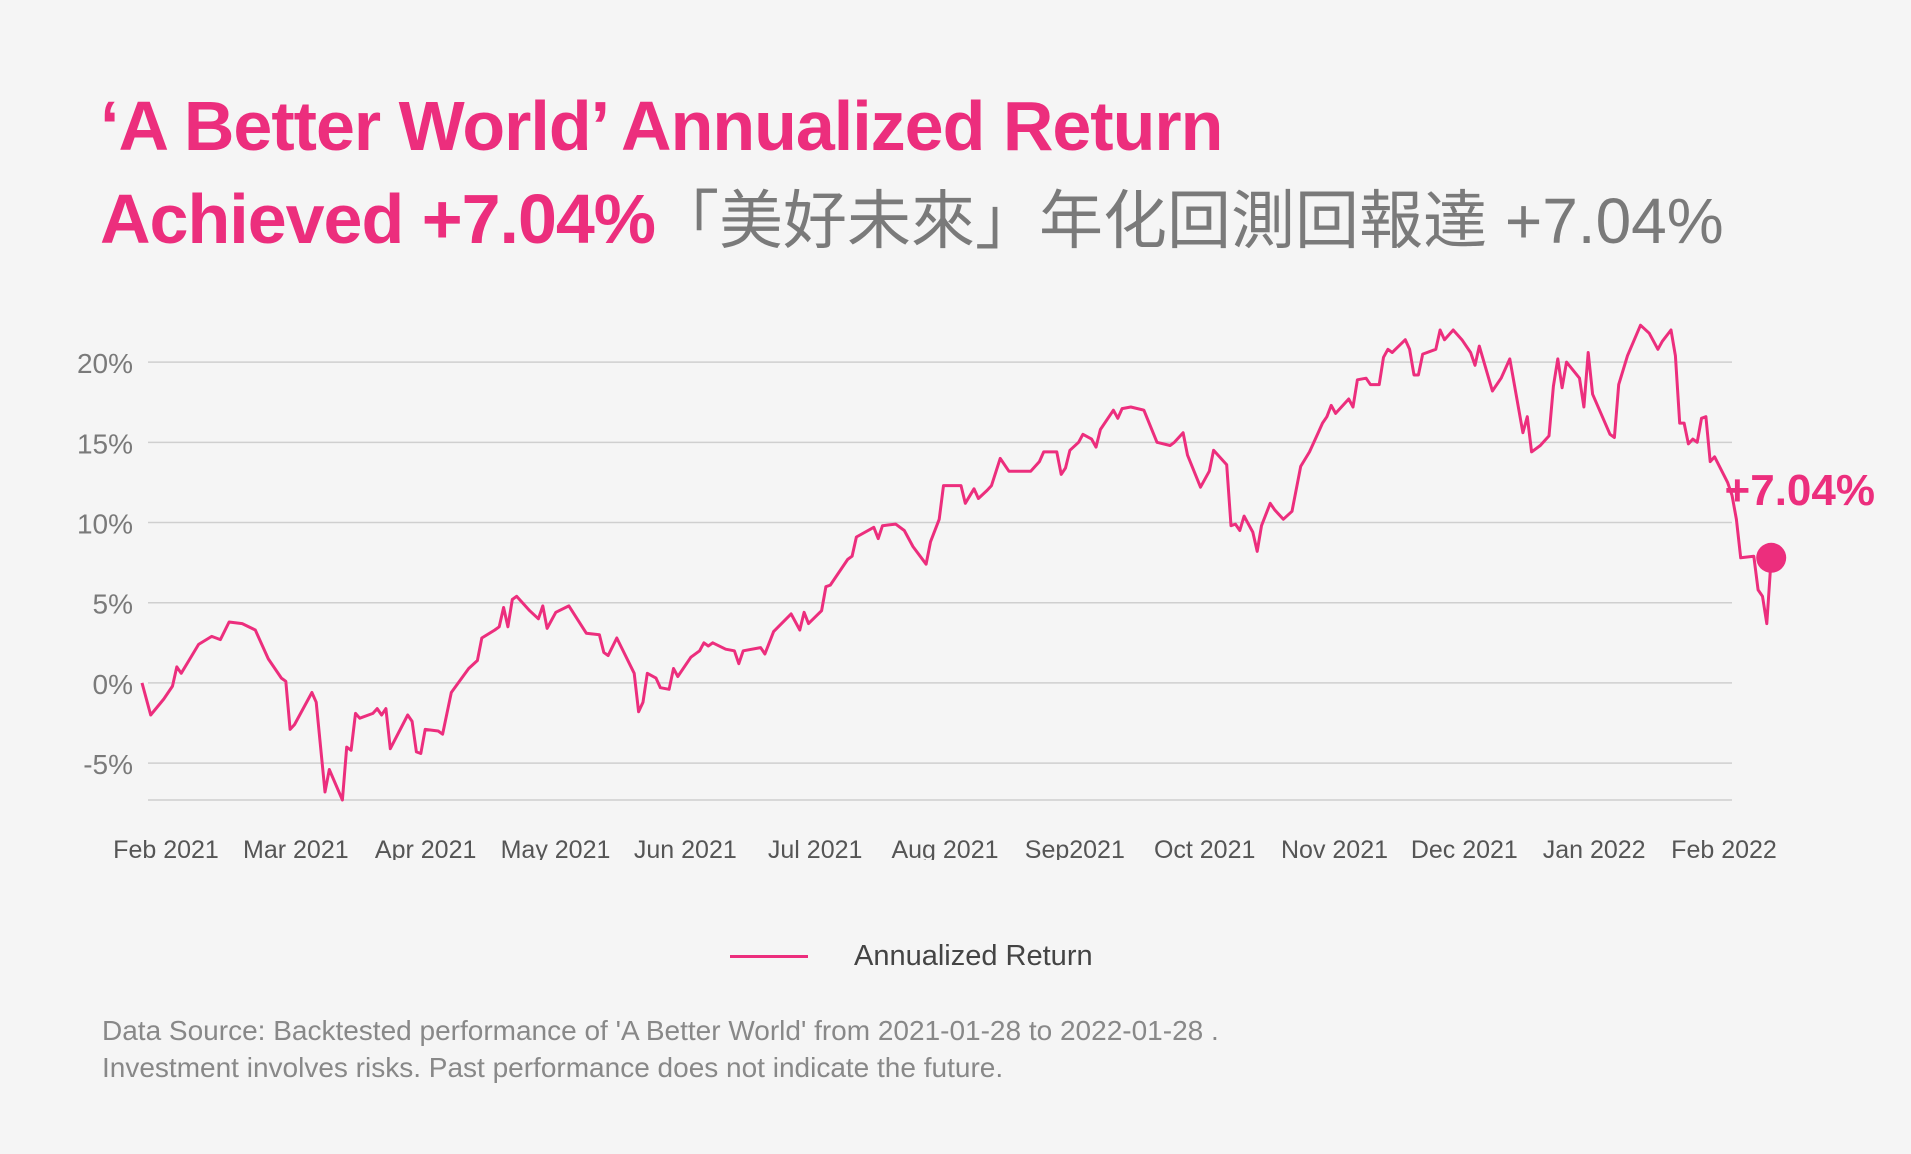 The width and height of the screenshot is (1911, 1154). Describe the element at coordinates (944, 848) in the screenshot. I see `x-tick-label: Aug 2021` at that location.